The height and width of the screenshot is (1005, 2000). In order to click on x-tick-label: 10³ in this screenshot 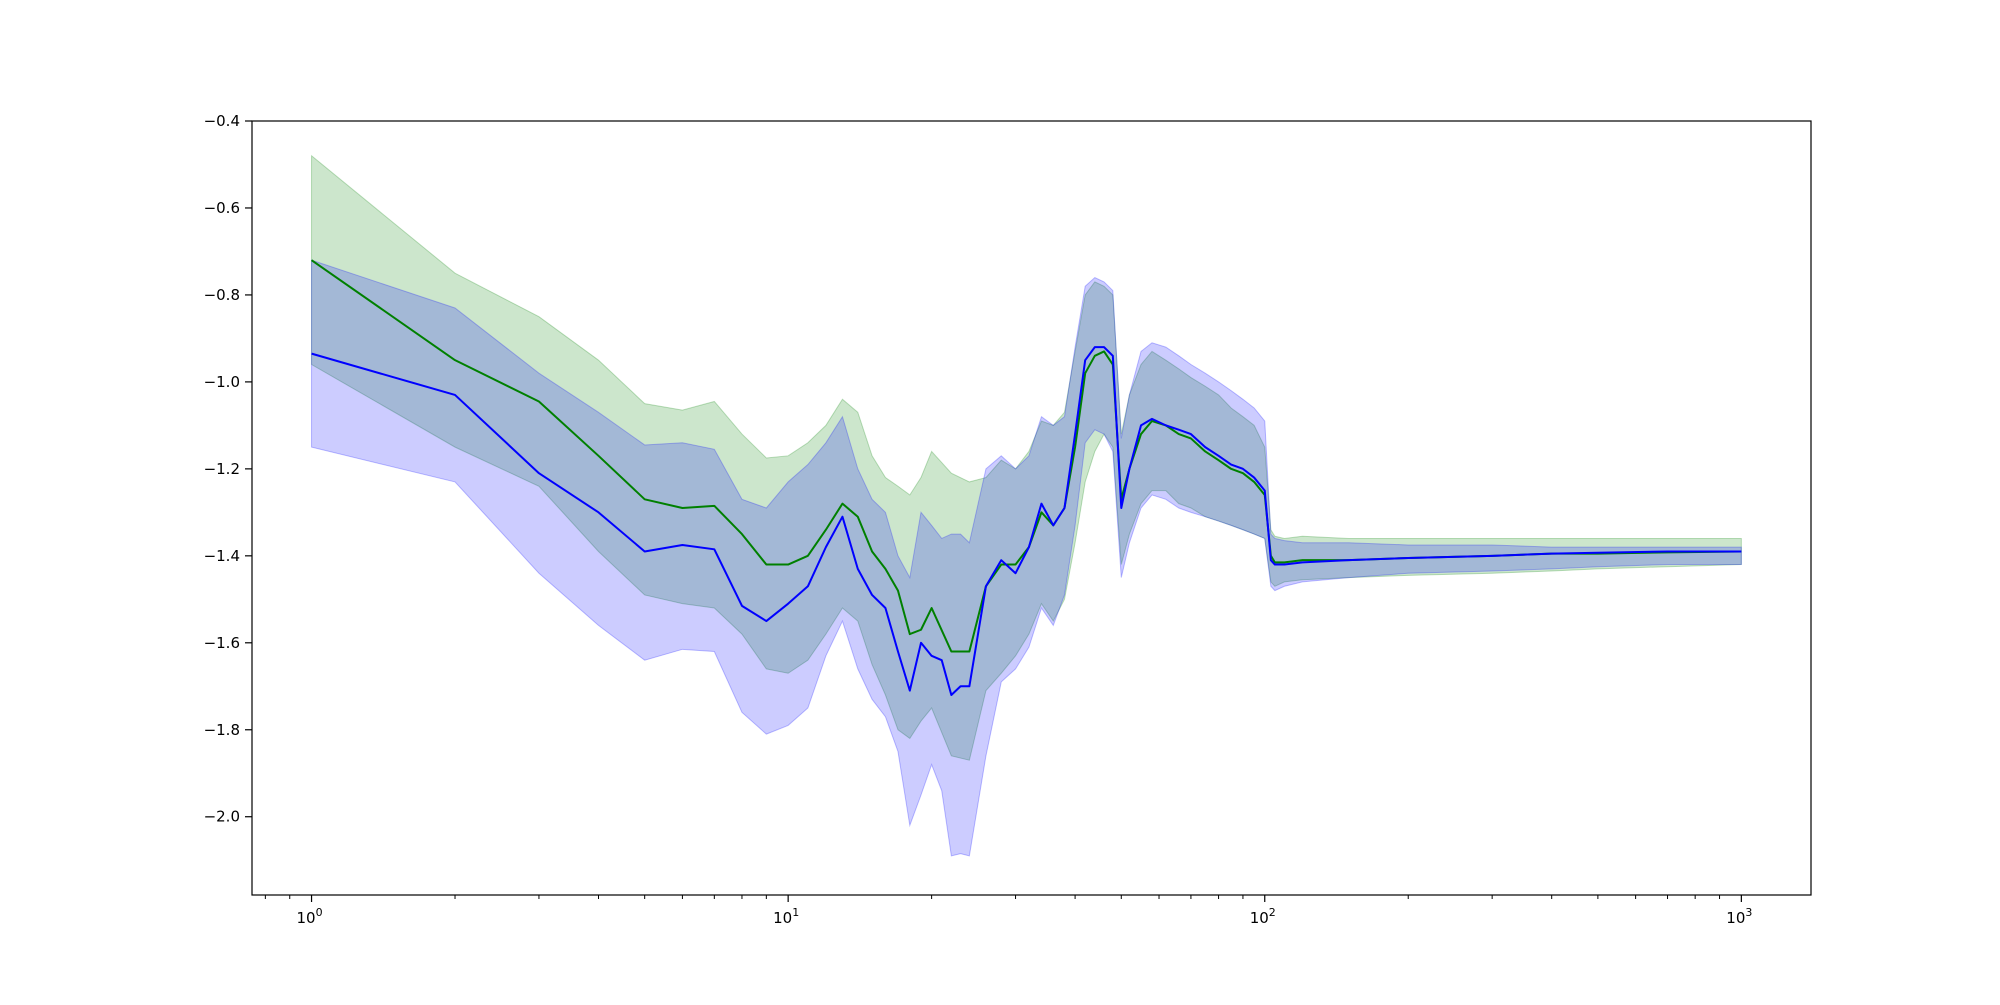, I will do `click(1739, 916)`.